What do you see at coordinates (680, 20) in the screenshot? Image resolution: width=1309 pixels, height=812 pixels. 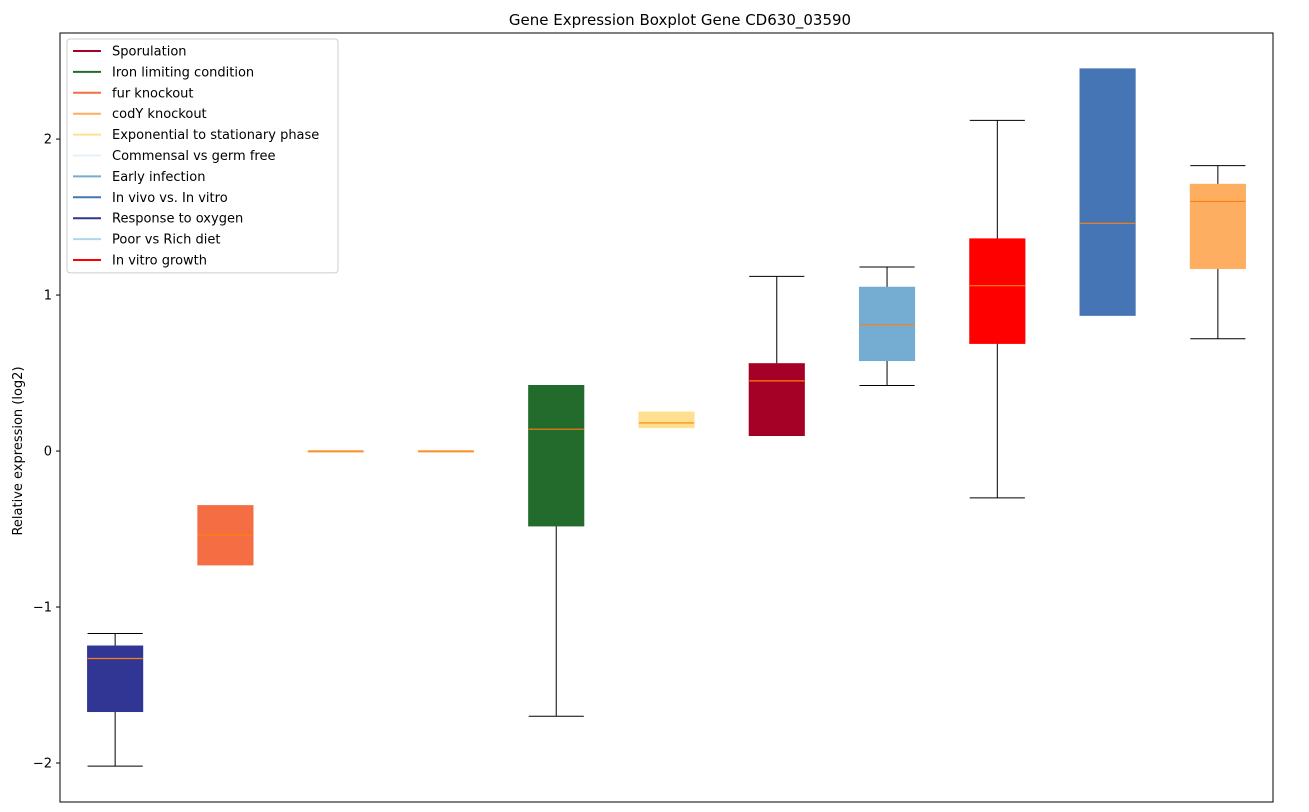 I see `chart-title: Gene Expression Boxplot Gene CD630_03590` at bounding box center [680, 20].